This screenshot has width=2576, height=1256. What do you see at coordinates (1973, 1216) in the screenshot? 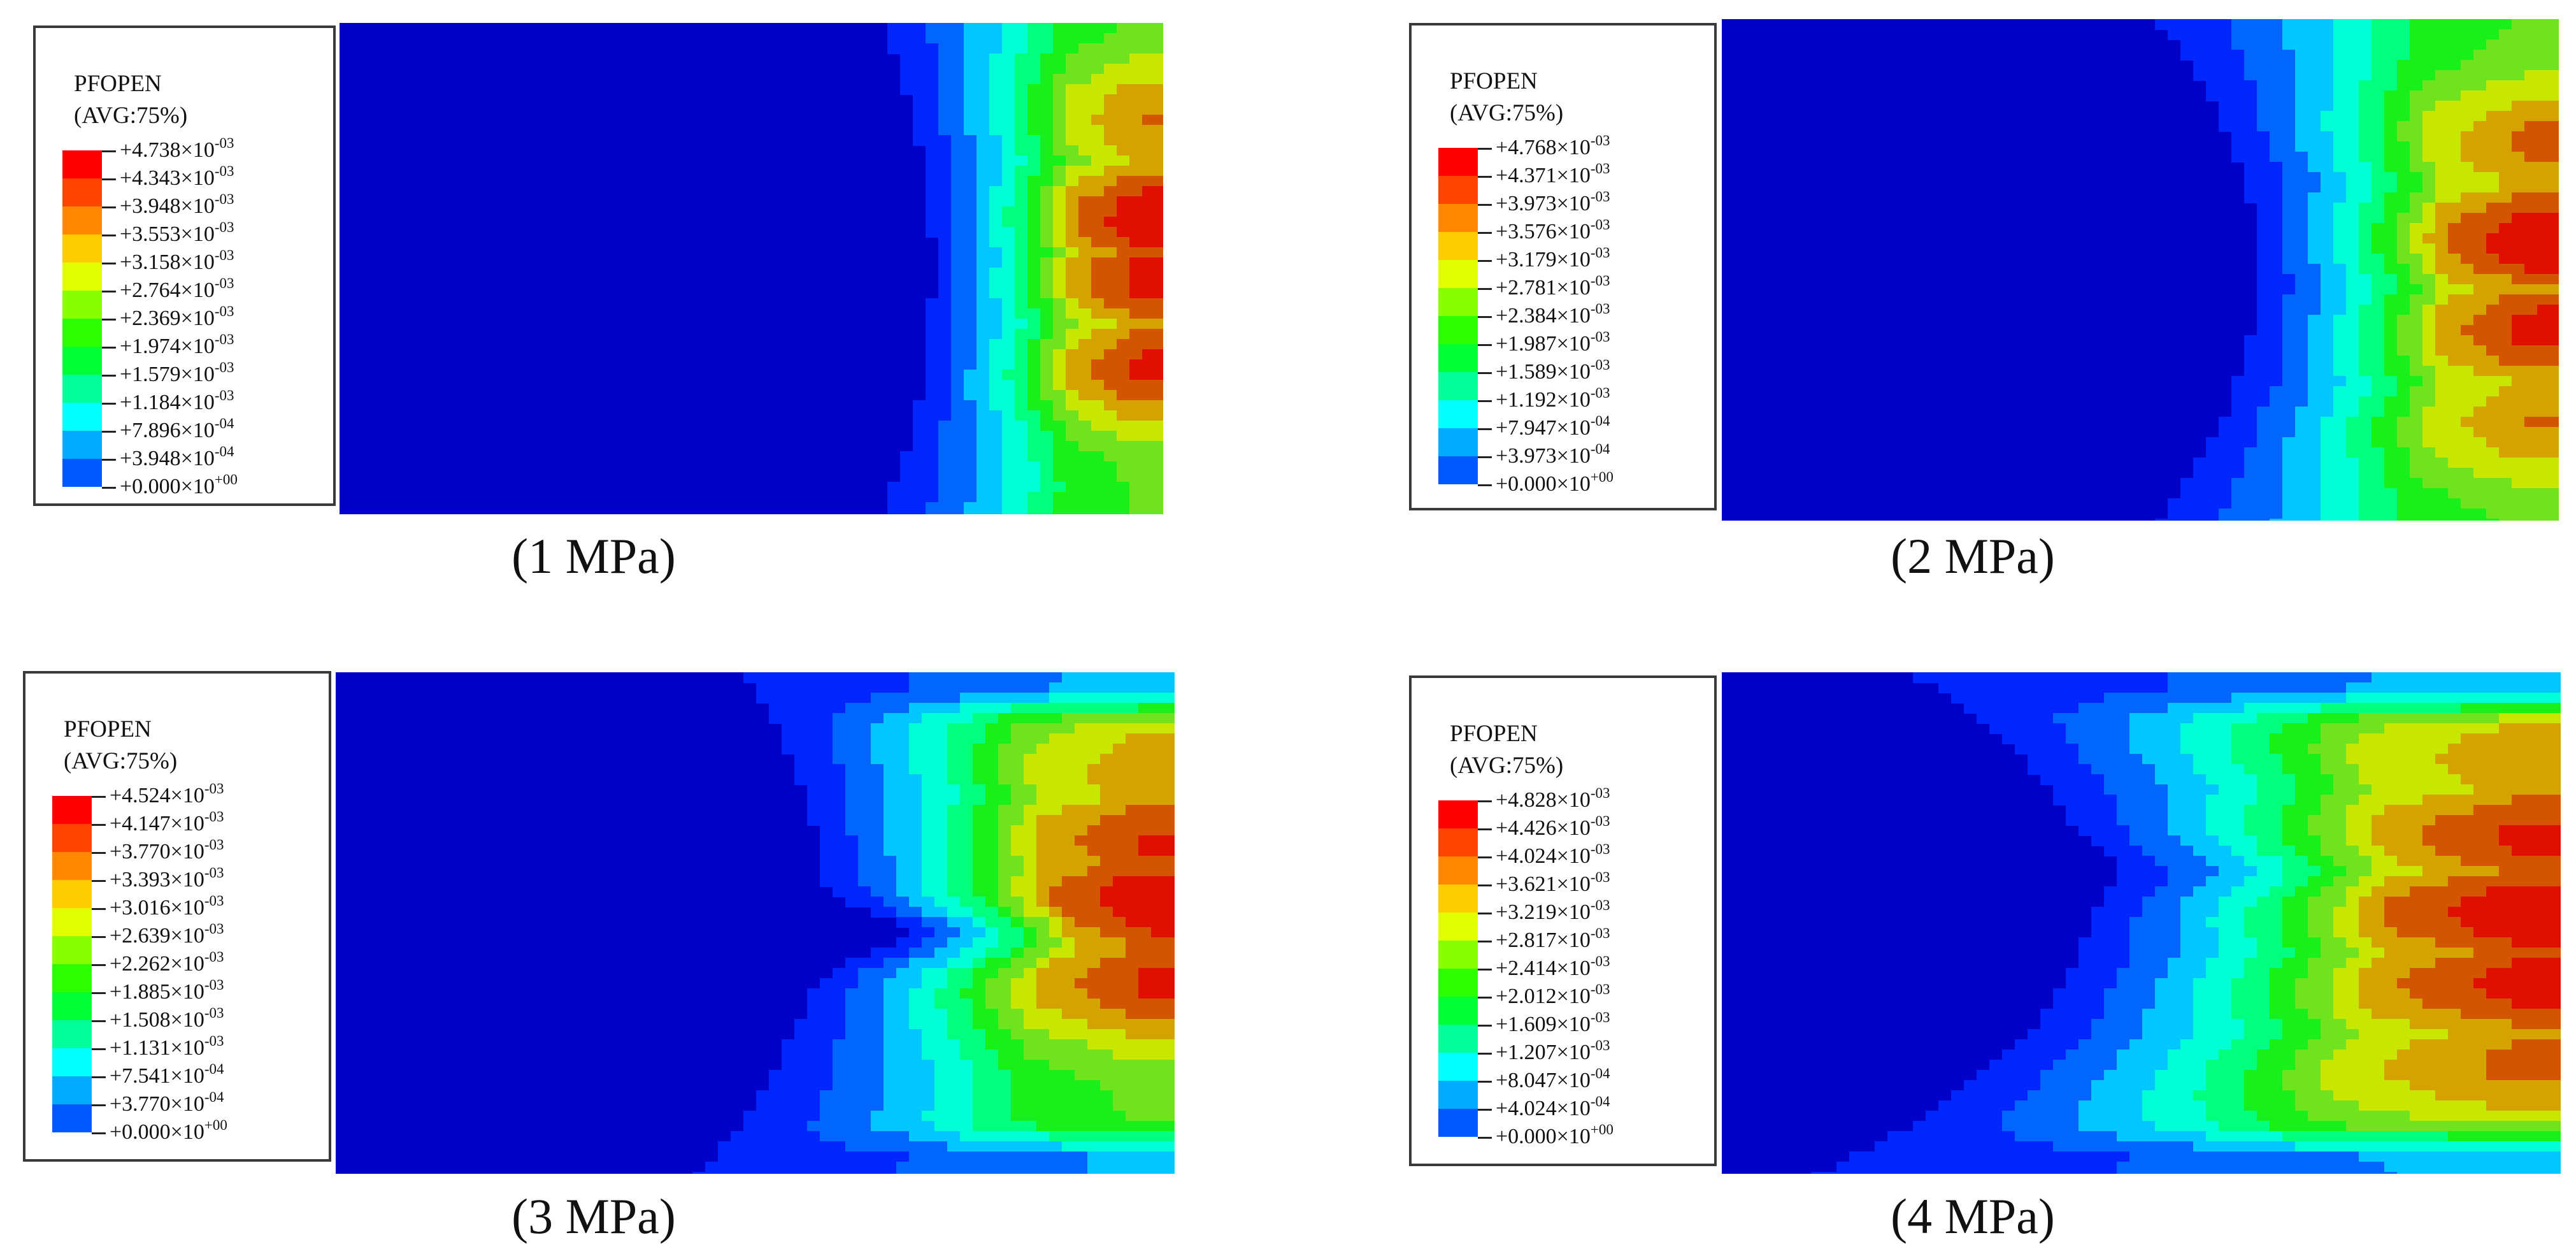
I see `panel-caption: (4 MPa)` at bounding box center [1973, 1216].